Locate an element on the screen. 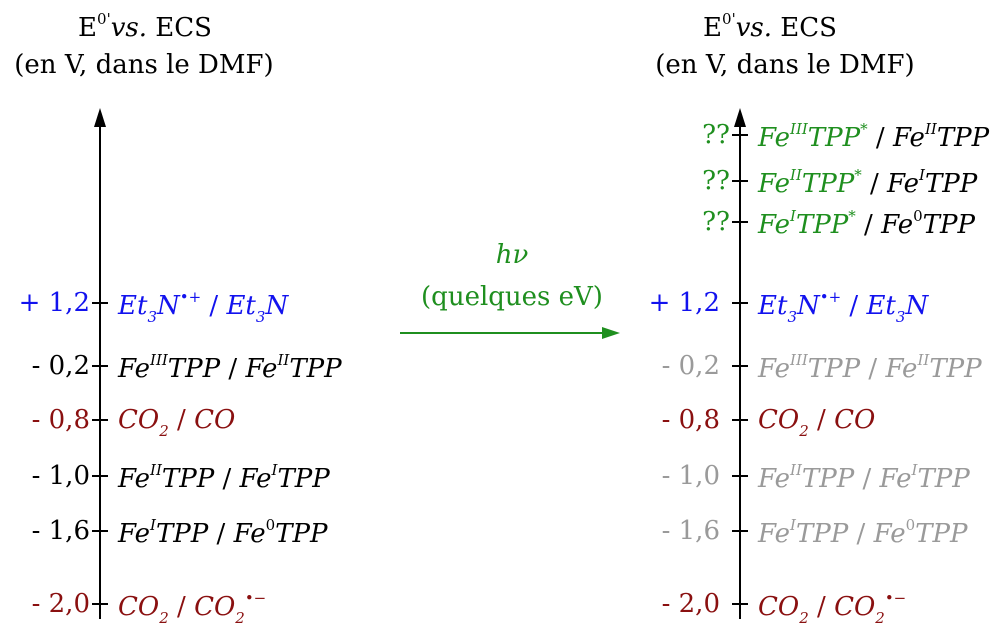  right-label-et3n: Et3N•+ / Et3N is located at coordinates (843, 307).